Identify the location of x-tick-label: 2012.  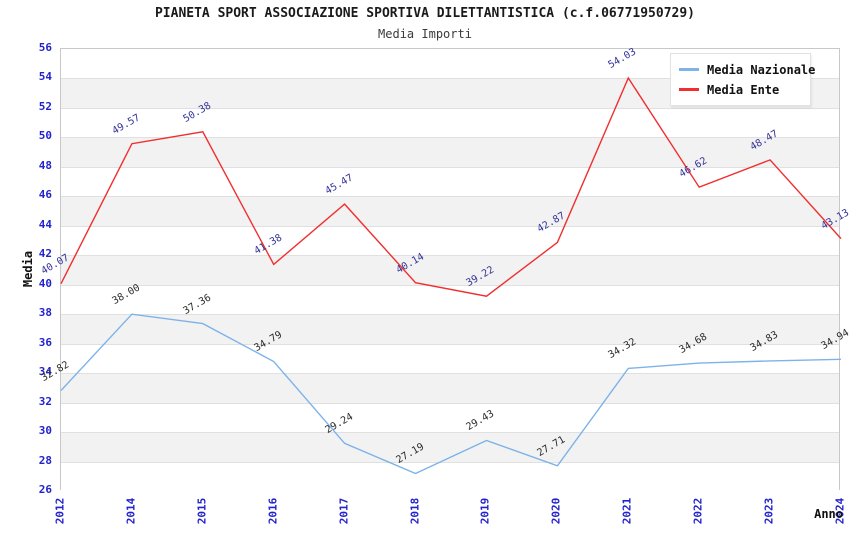
(60, 511).